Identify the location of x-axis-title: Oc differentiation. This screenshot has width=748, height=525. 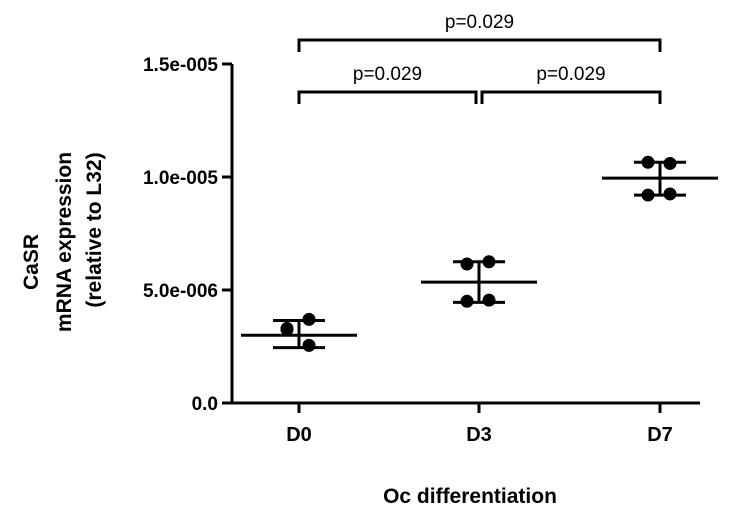
(470, 496).